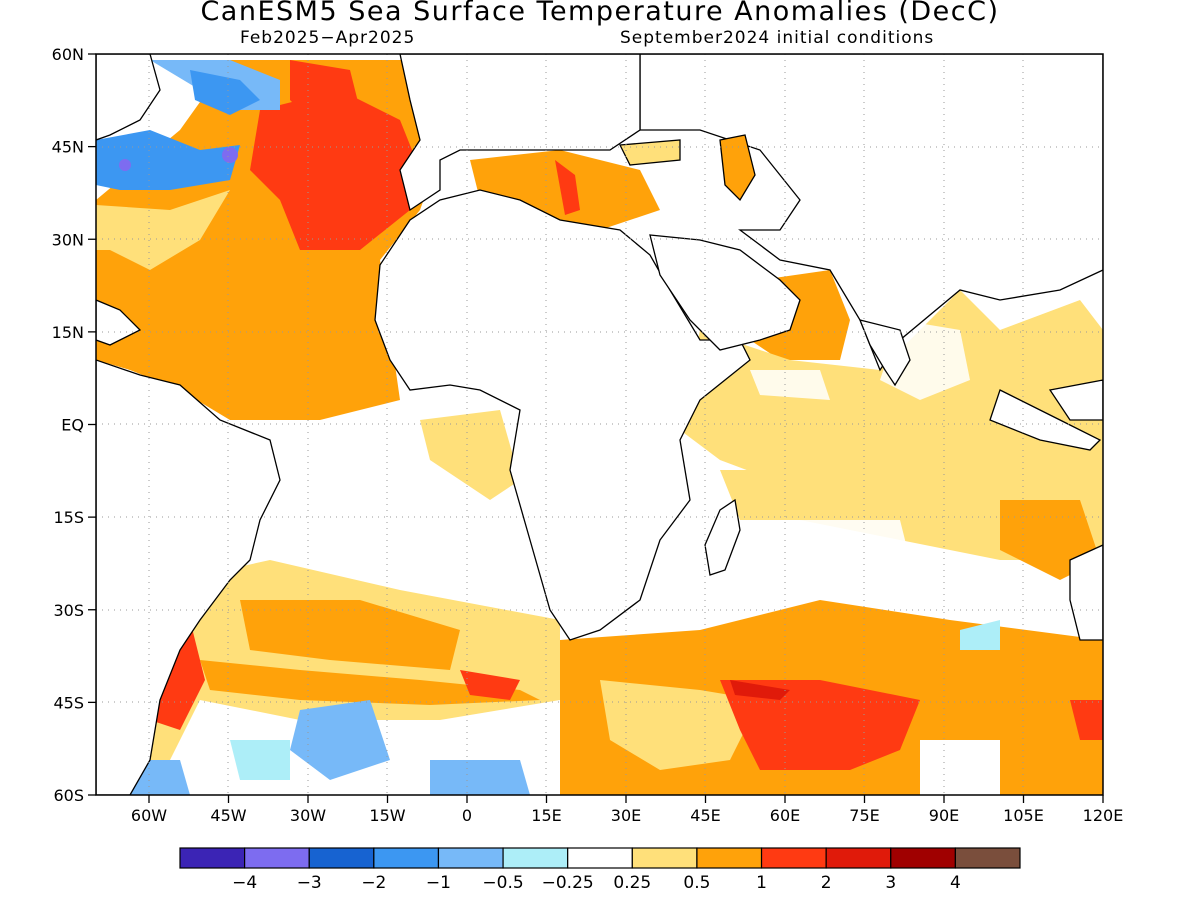 This screenshot has width=1200, height=900. Describe the element at coordinates (328, 38) in the screenshot. I see `forecast-period: Feb2025−Apr2025` at that location.